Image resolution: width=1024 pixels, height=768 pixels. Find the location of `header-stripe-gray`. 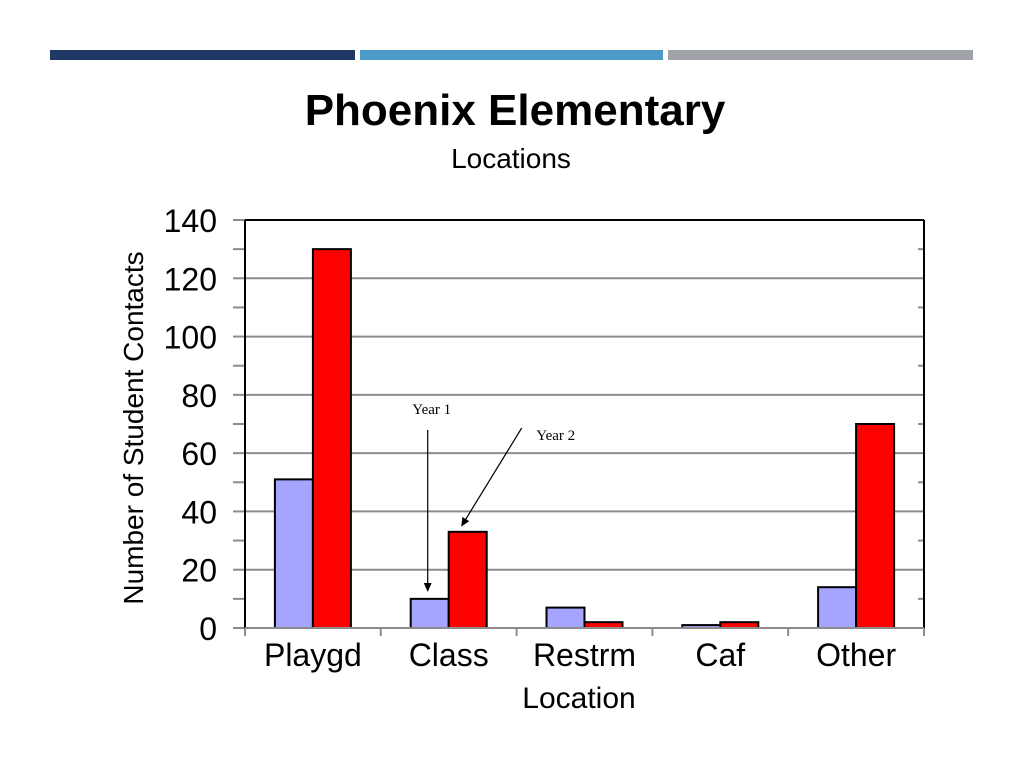

header-stripe-gray is located at coordinates (820, 55).